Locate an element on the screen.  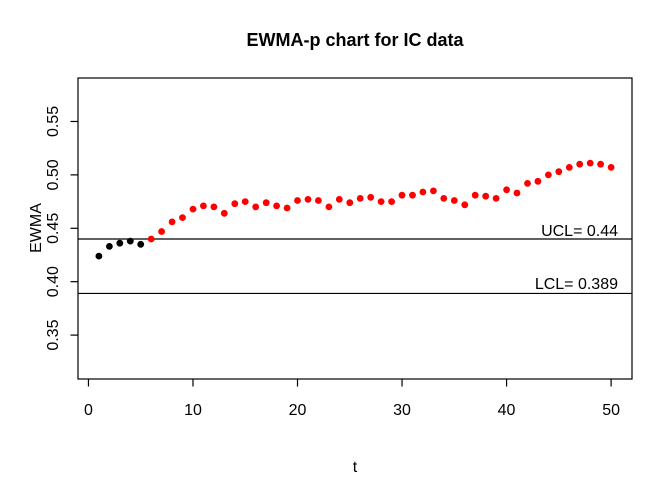
x-tick-label: 20 is located at coordinates (298, 410).